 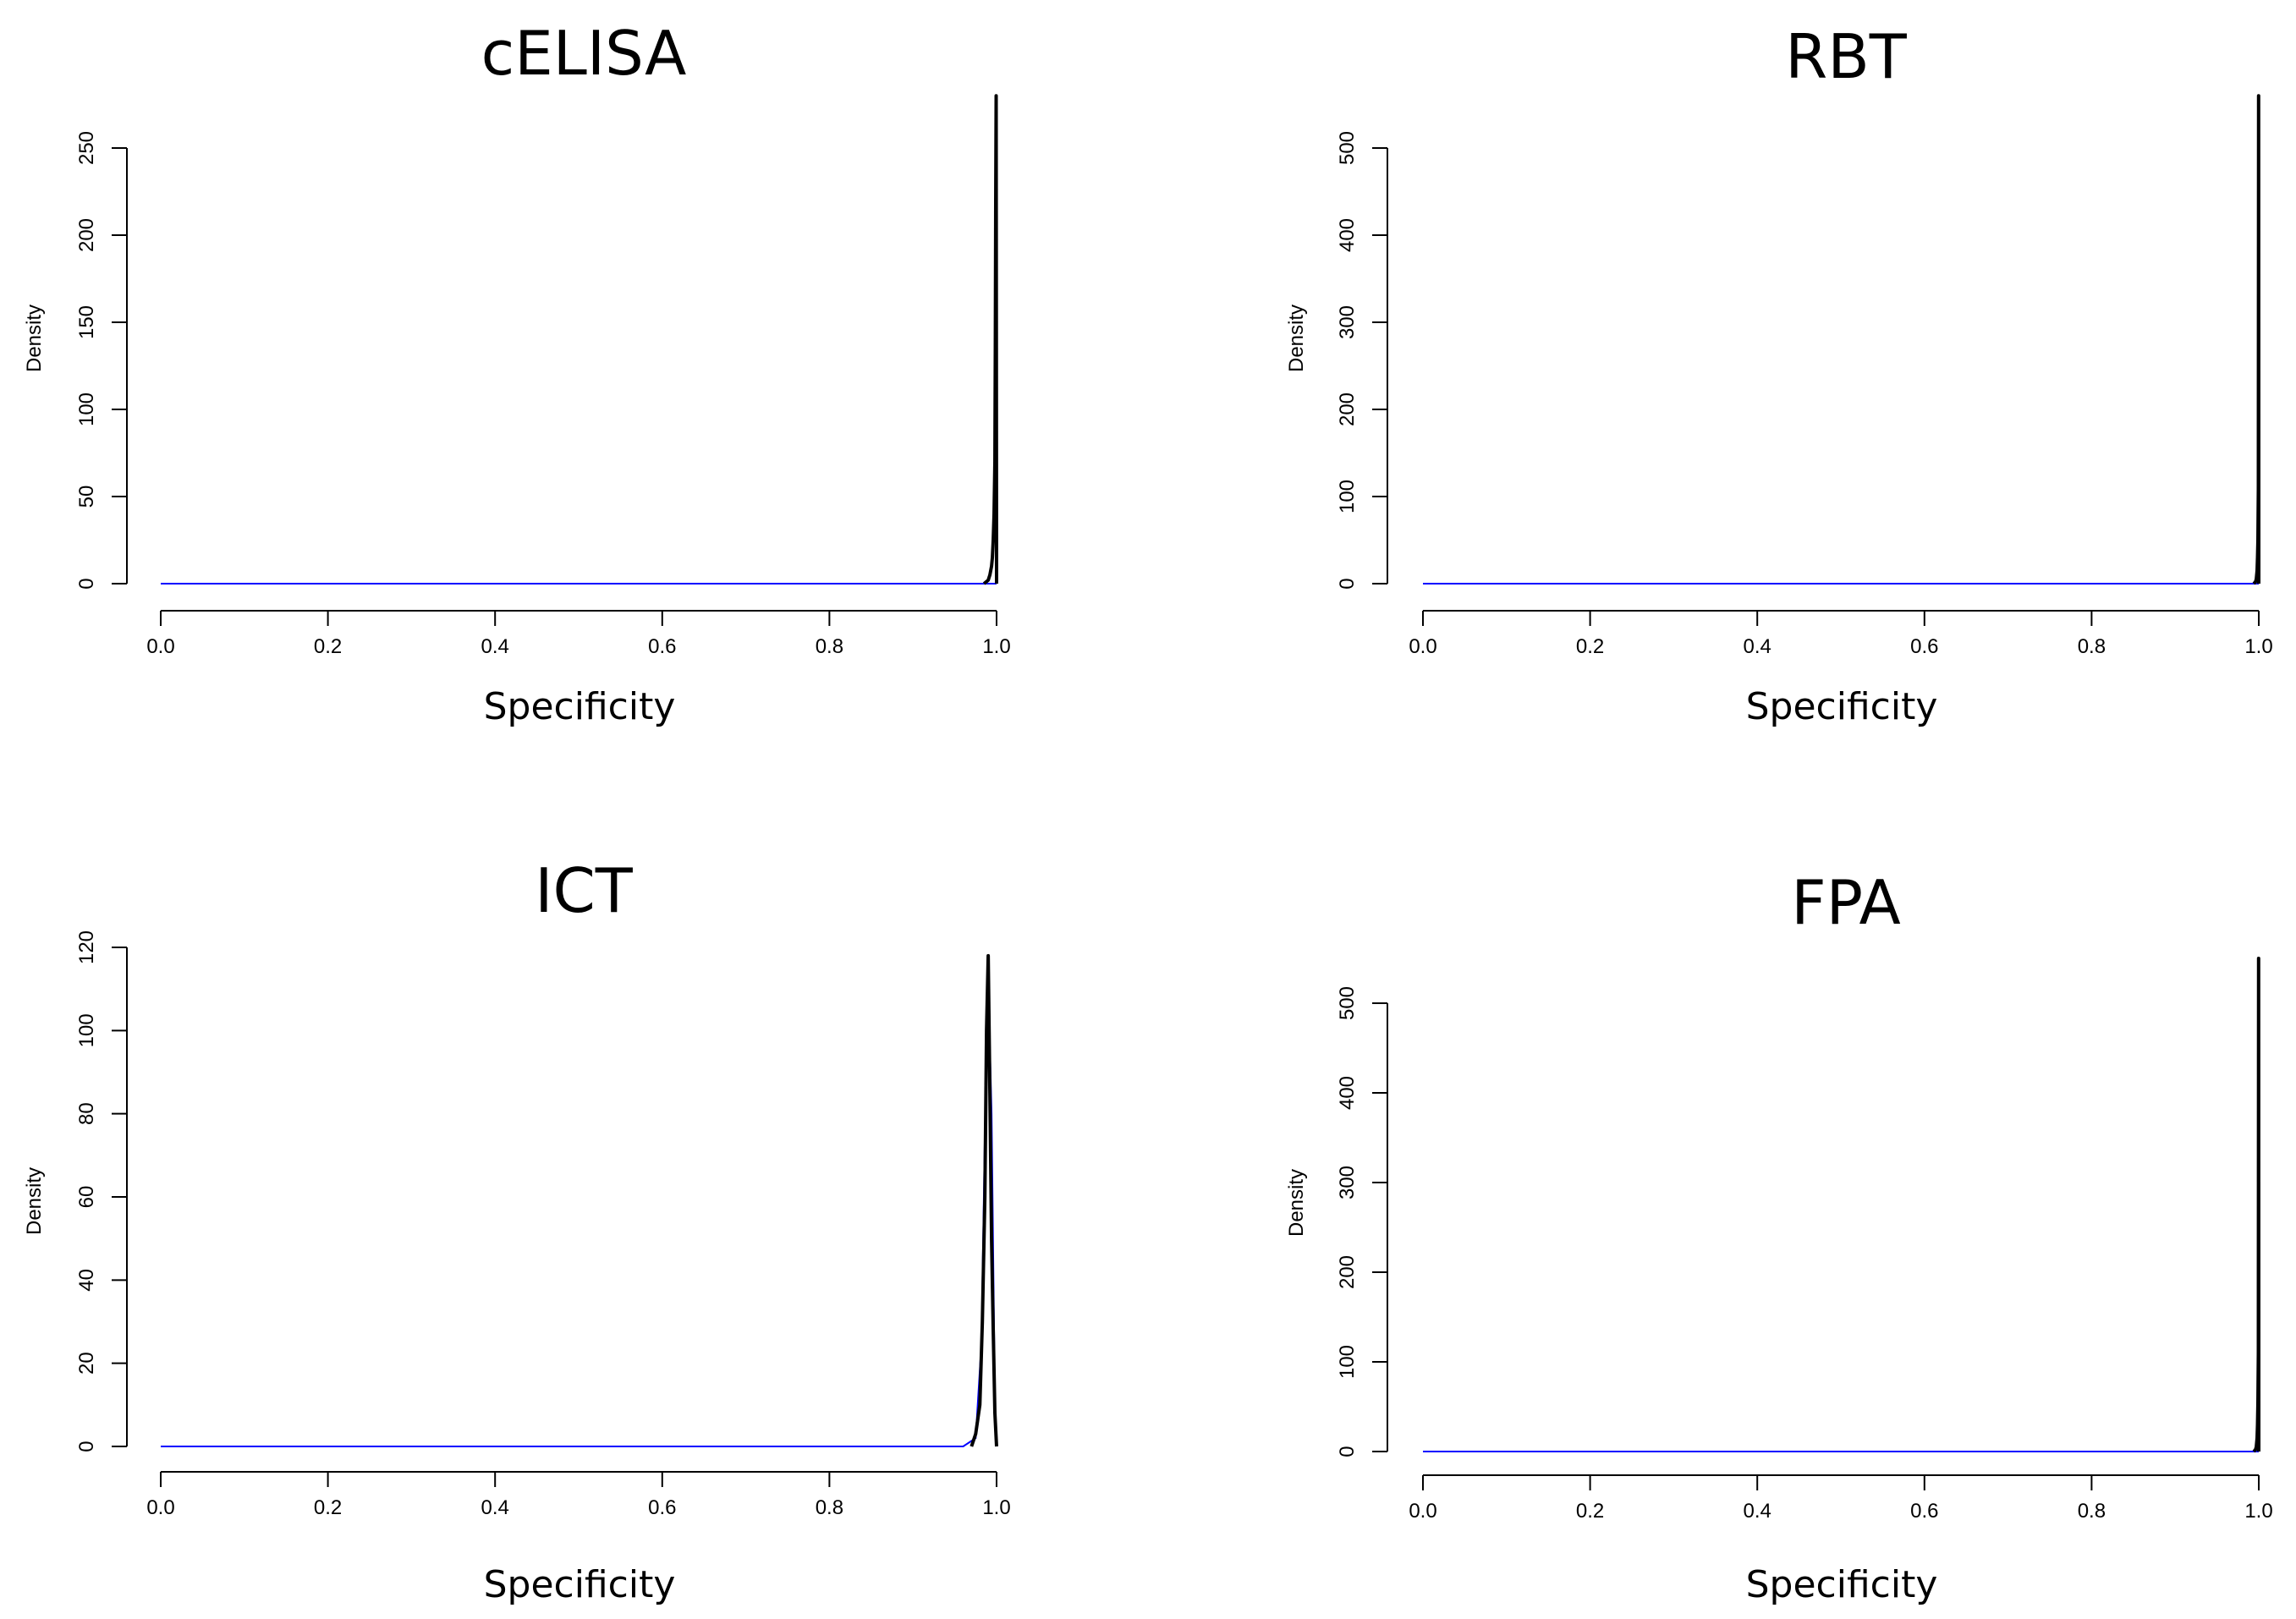 What do you see at coordinates (1924, 646) in the screenshot?
I see `chart-1-x-tick-label: 0.6` at bounding box center [1924, 646].